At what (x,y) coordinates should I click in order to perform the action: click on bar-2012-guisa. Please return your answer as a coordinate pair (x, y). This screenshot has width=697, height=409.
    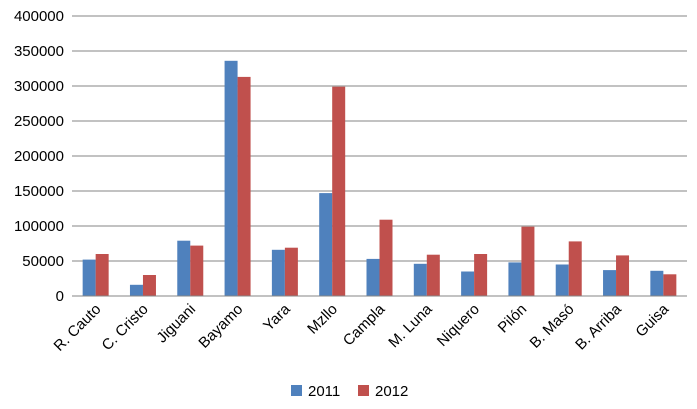
    Looking at the image, I should click on (670, 285).